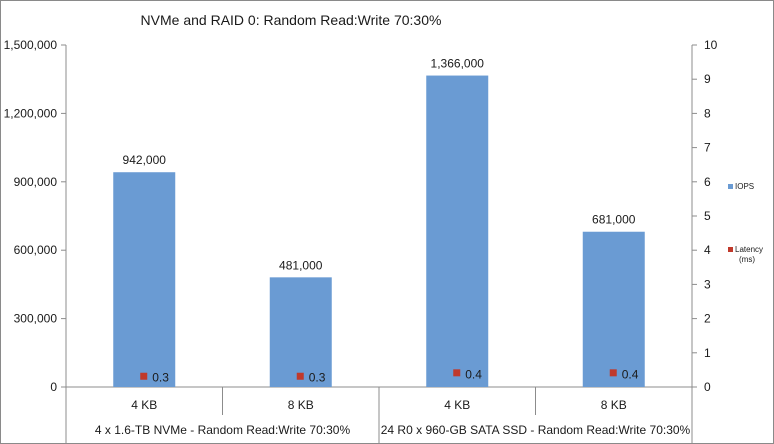 The image size is (774, 444). Describe the element at coordinates (145, 160) in the screenshot. I see `iops-value-label: 942,000` at that location.